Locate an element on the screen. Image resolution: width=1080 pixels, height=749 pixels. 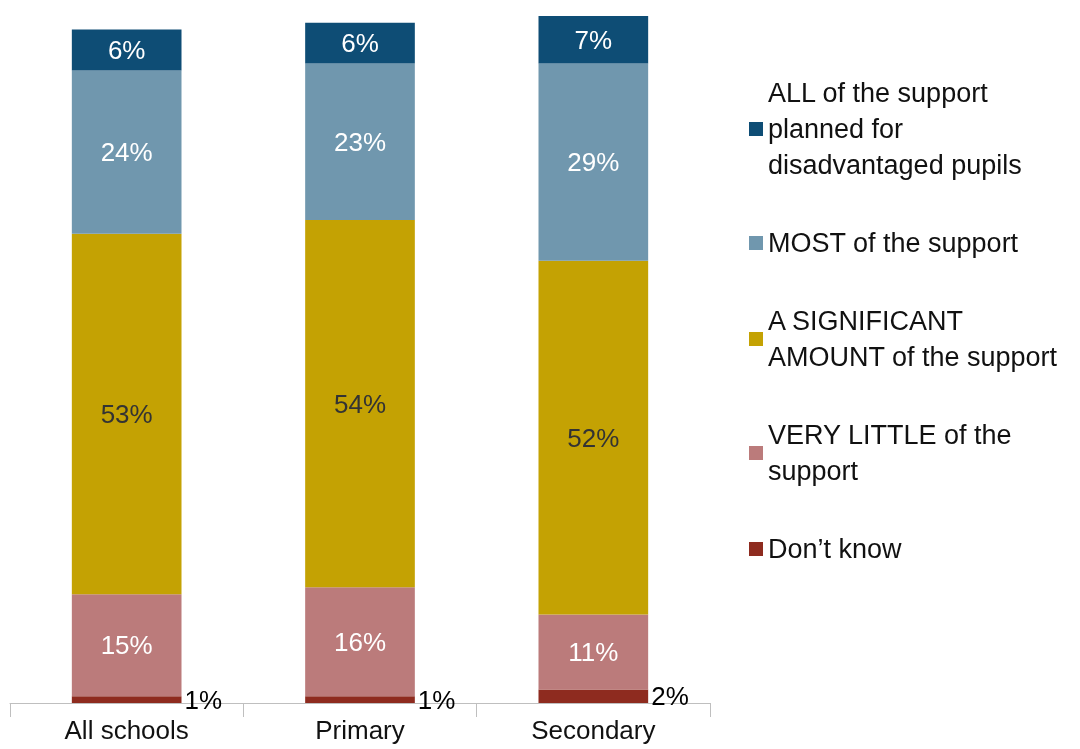
data-label: 7% is located at coordinates (593, 39).